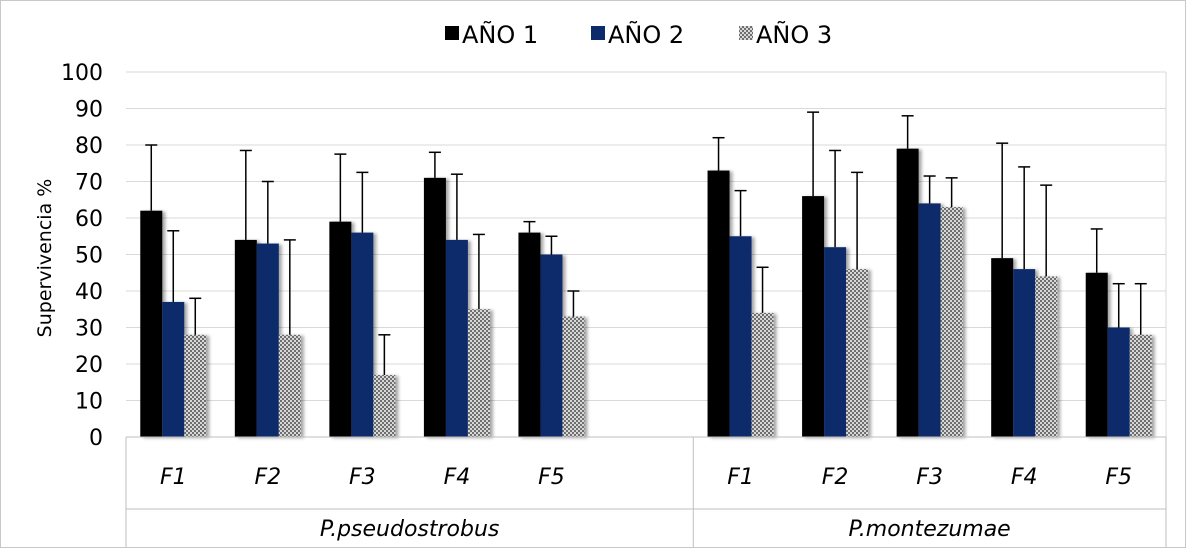 Image resolution: width=1186 pixels, height=552 pixels. What do you see at coordinates (794, 34) in the screenshot?
I see `legend-label: AÑO 3` at bounding box center [794, 34].